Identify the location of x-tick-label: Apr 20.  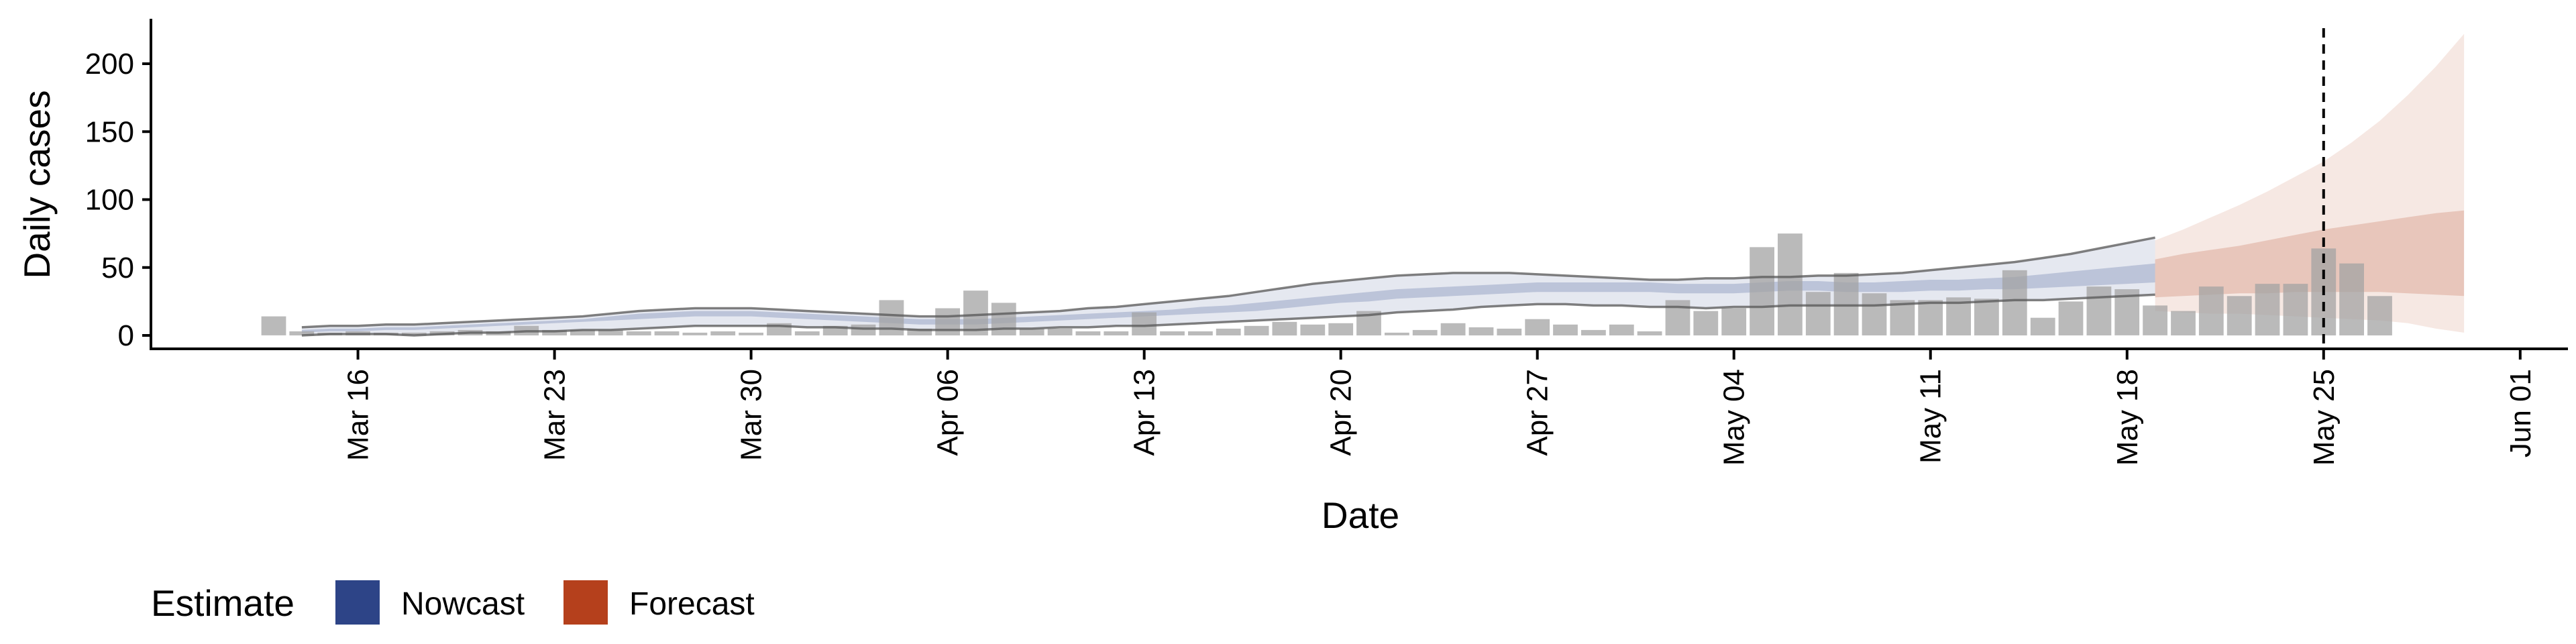
(1341, 412).